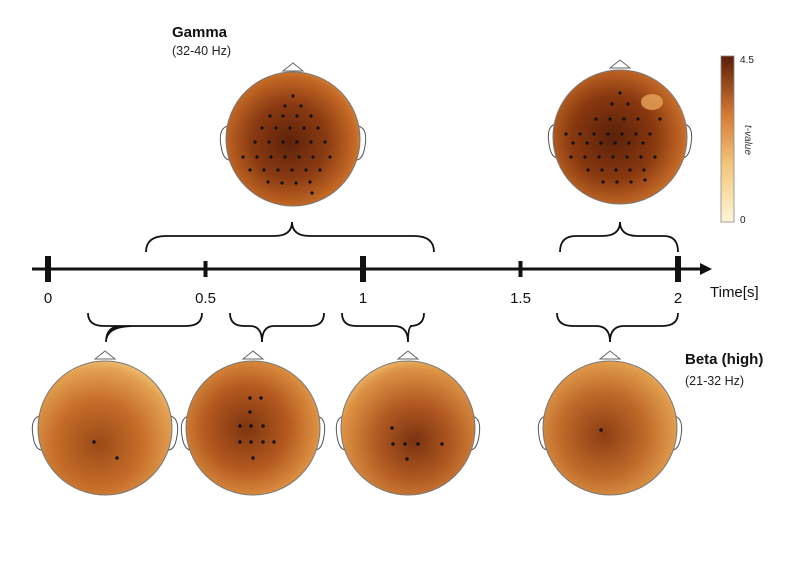 This screenshot has width=800, height=564. I want to click on beta-band-range: (21-32 Hz), so click(714, 381).